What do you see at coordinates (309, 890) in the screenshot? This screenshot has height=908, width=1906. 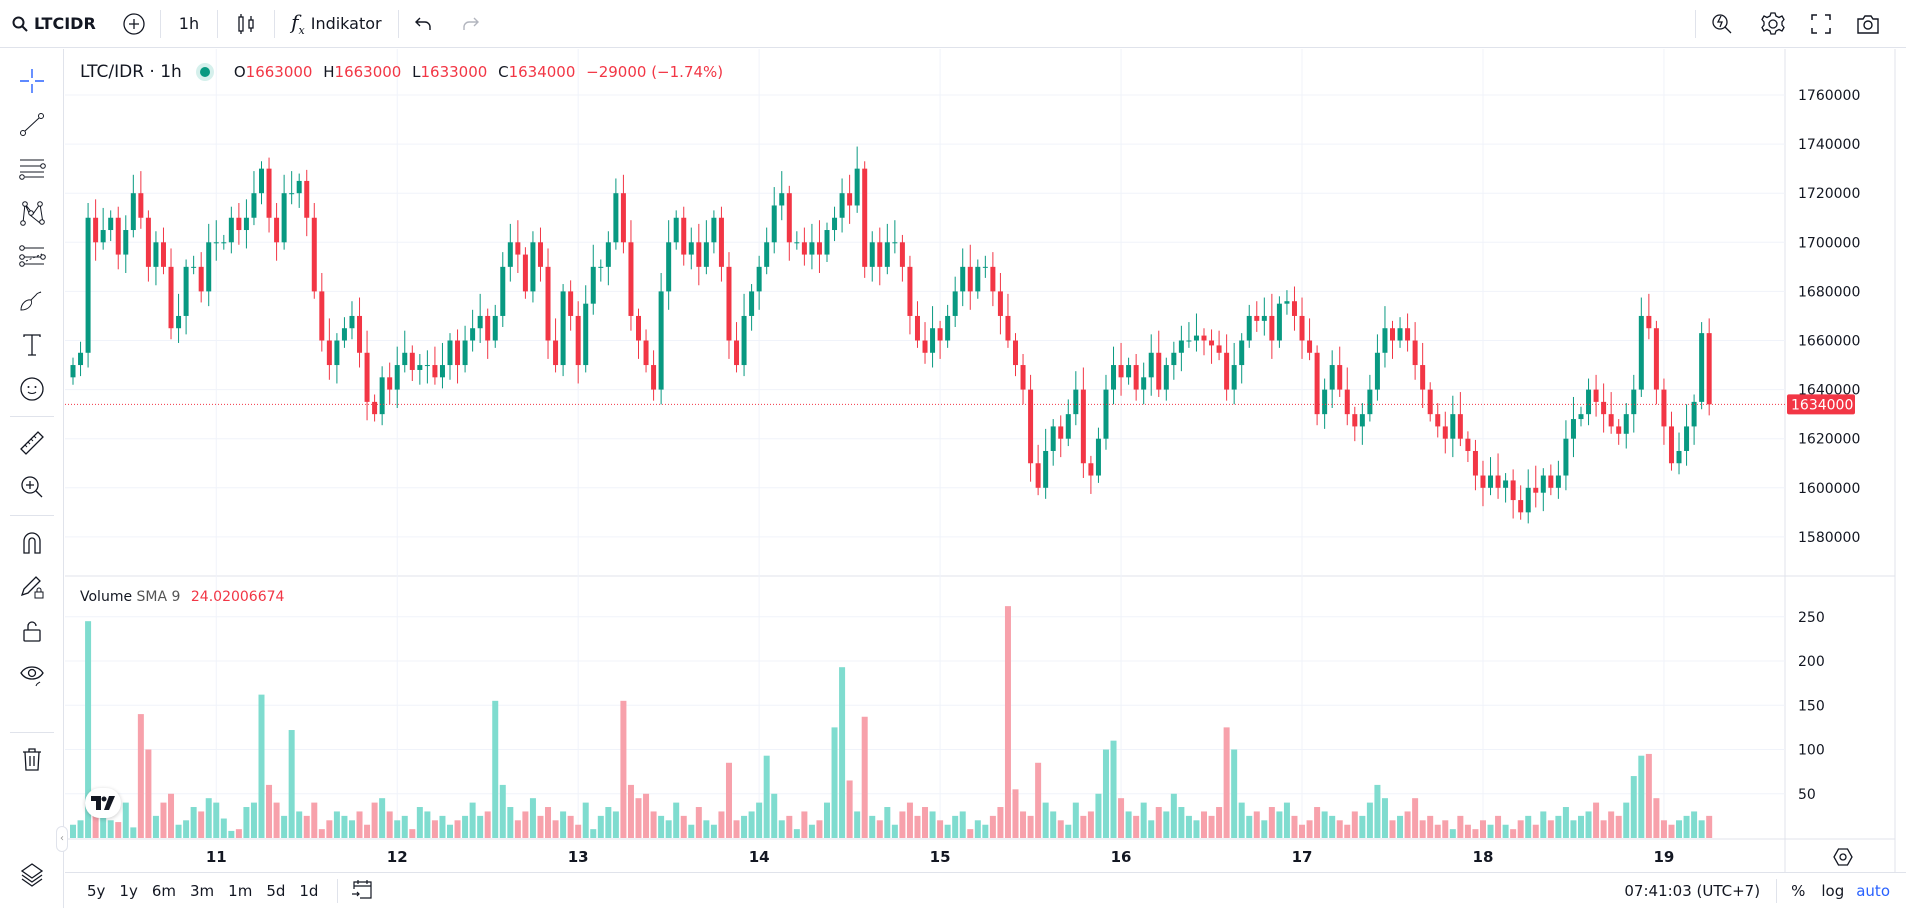 I see `range-1d: 1d` at bounding box center [309, 890].